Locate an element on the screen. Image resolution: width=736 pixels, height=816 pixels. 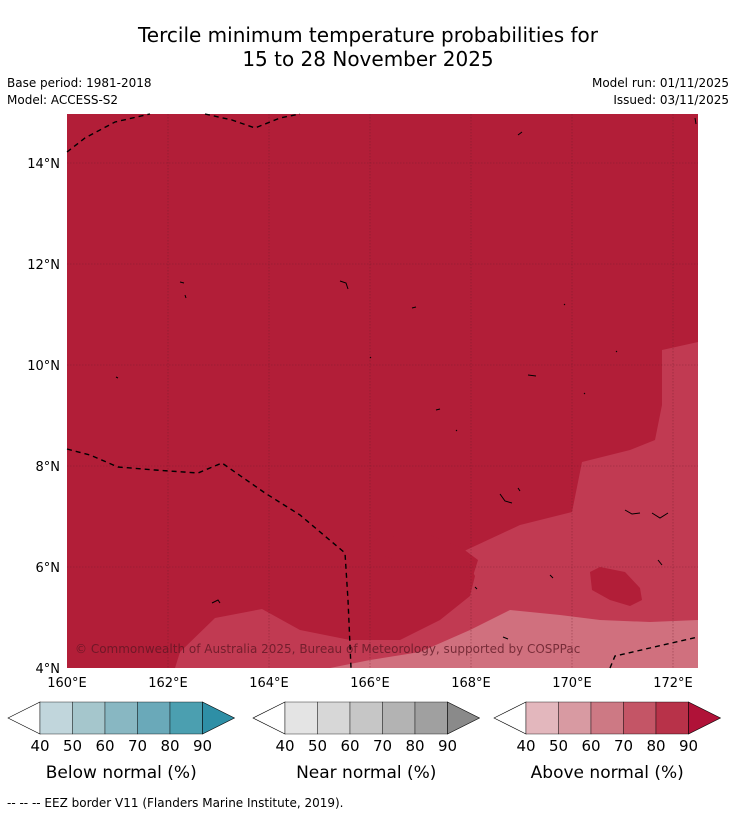
eez-border-west is located at coordinates (209, 558).